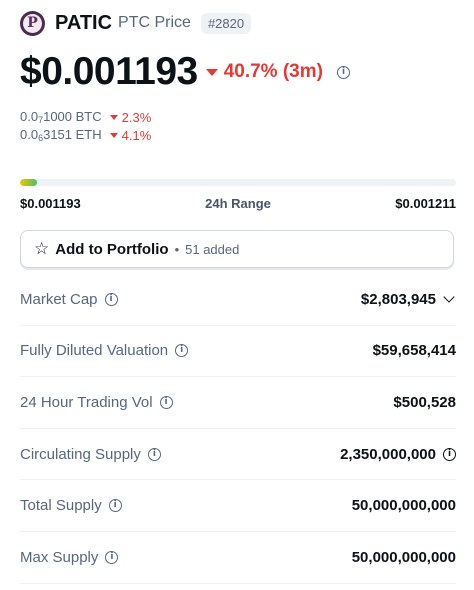 This screenshot has height=590, width=474. What do you see at coordinates (72, 134) in the screenshot?
I see `eth-price-rest: 3151 ETH` at bounding box center [72, 134].